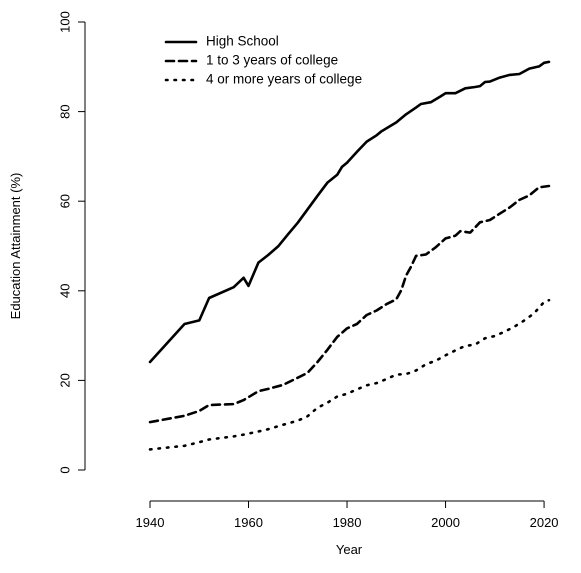 The height and width of the screenshot is (573, 581). Describe the element at coordinates (71, 242) in the screenshot. I see `y-axis: 0 20 40 60 80 100` at that location.